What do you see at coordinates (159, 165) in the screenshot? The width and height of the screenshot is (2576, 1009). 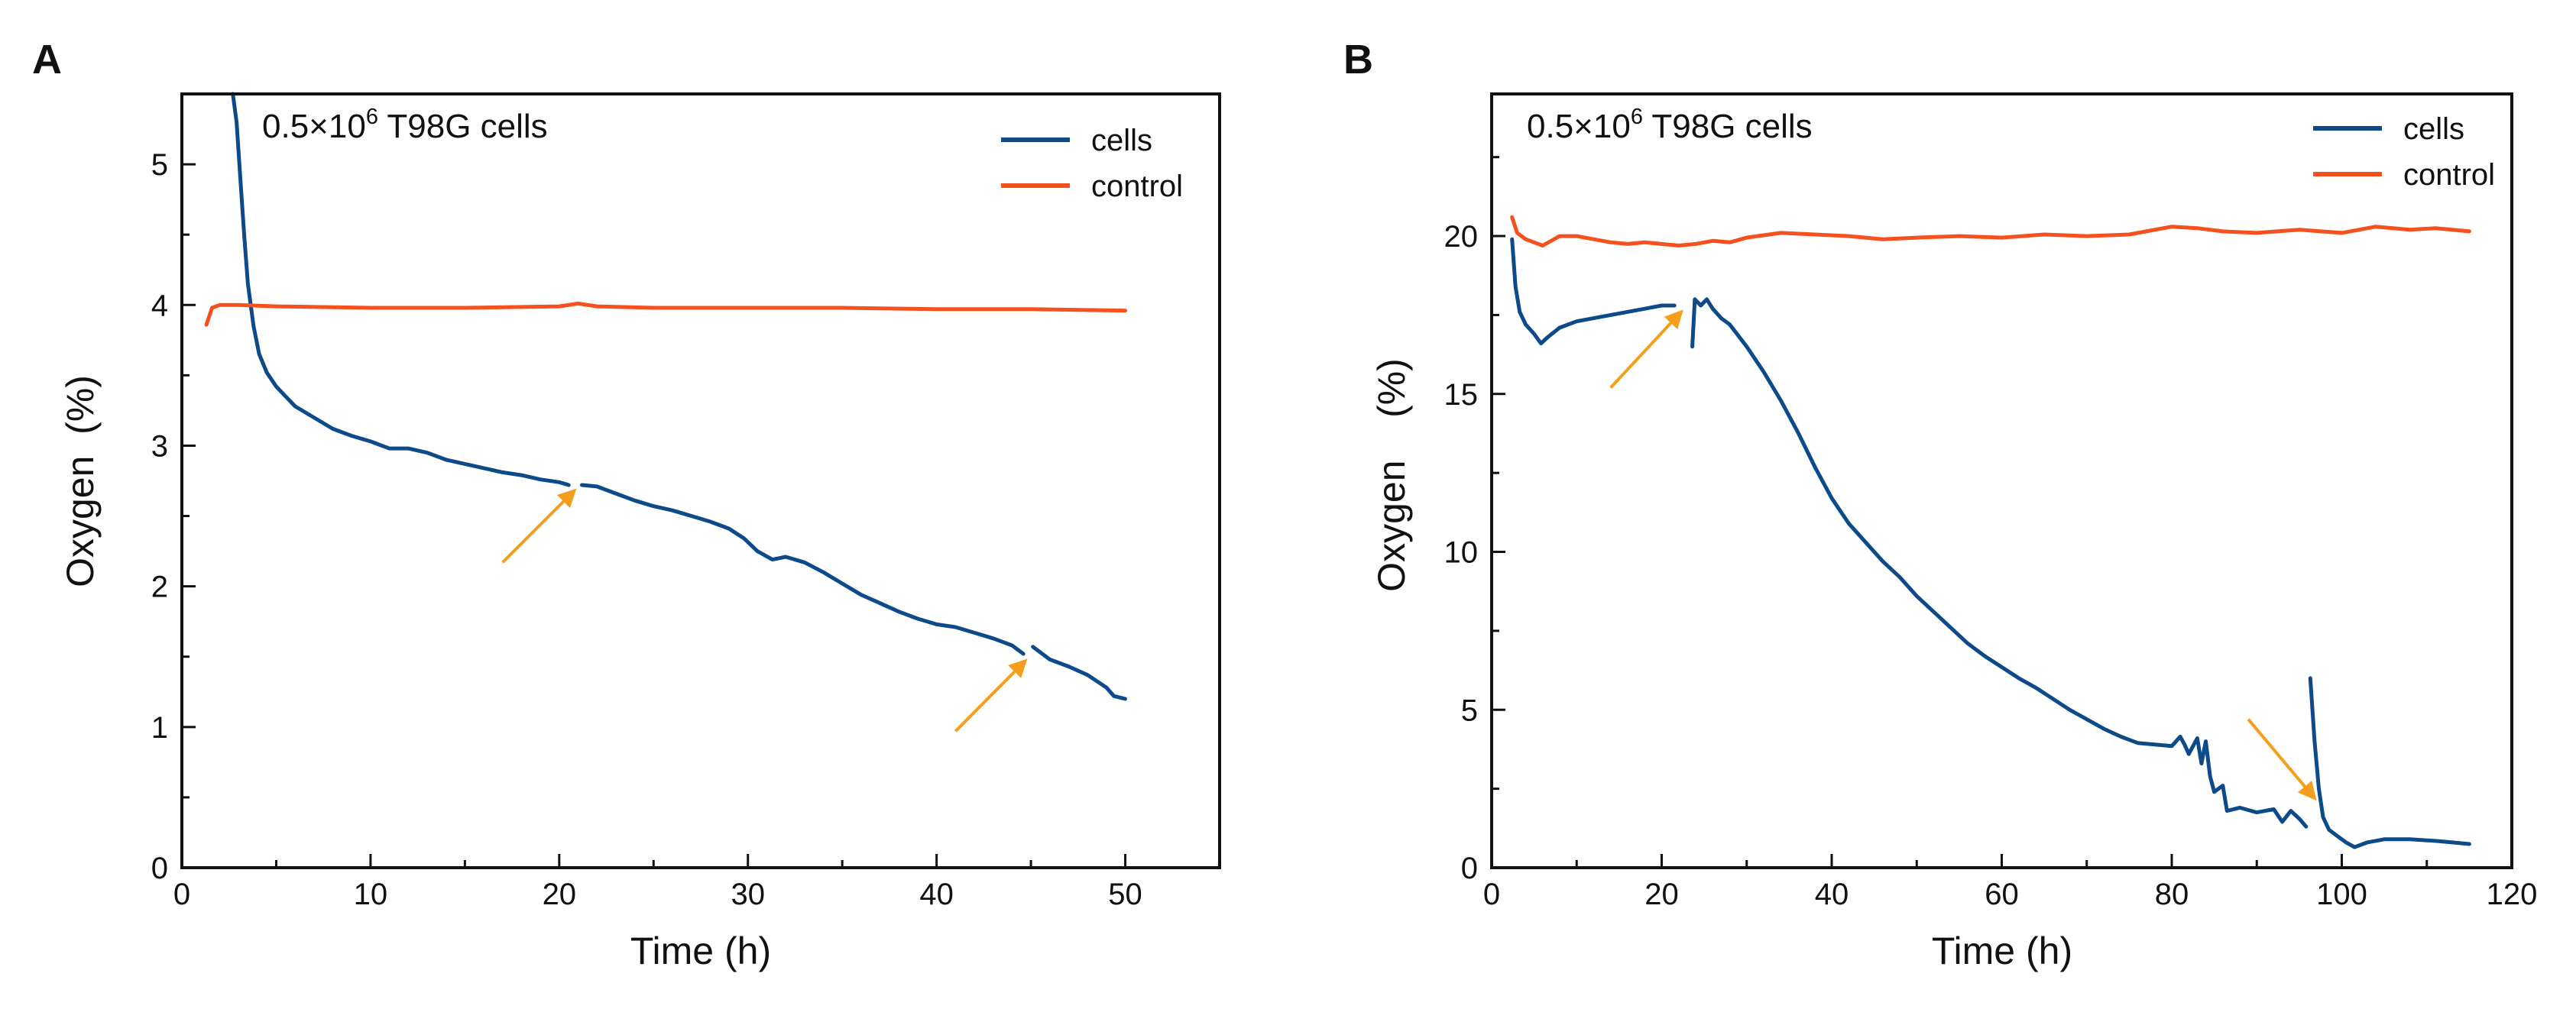 I see `panel-a-ytick-label: 5` at bounding box center [159, 165].